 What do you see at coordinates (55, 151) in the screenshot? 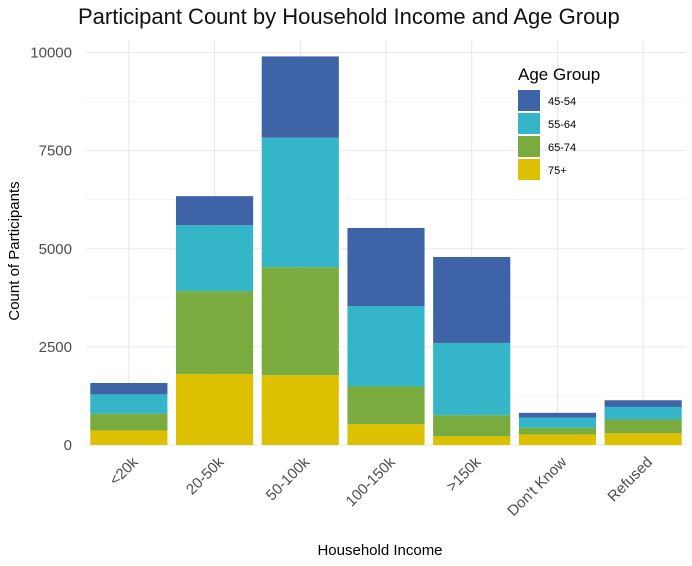
I see `y-tick-label: 7500` at bounding box center [55, 151].